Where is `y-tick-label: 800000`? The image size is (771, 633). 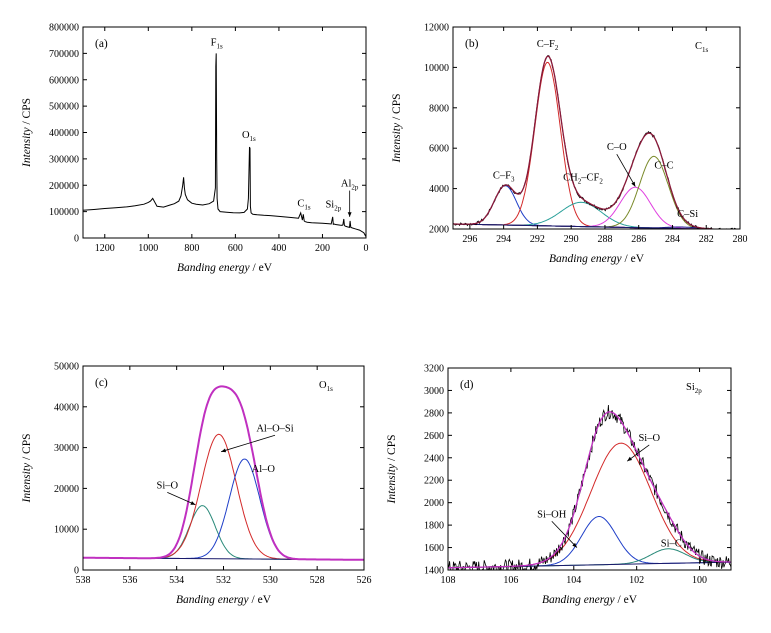
y-tick-label: 800000 is located at coordinates (64, 28).